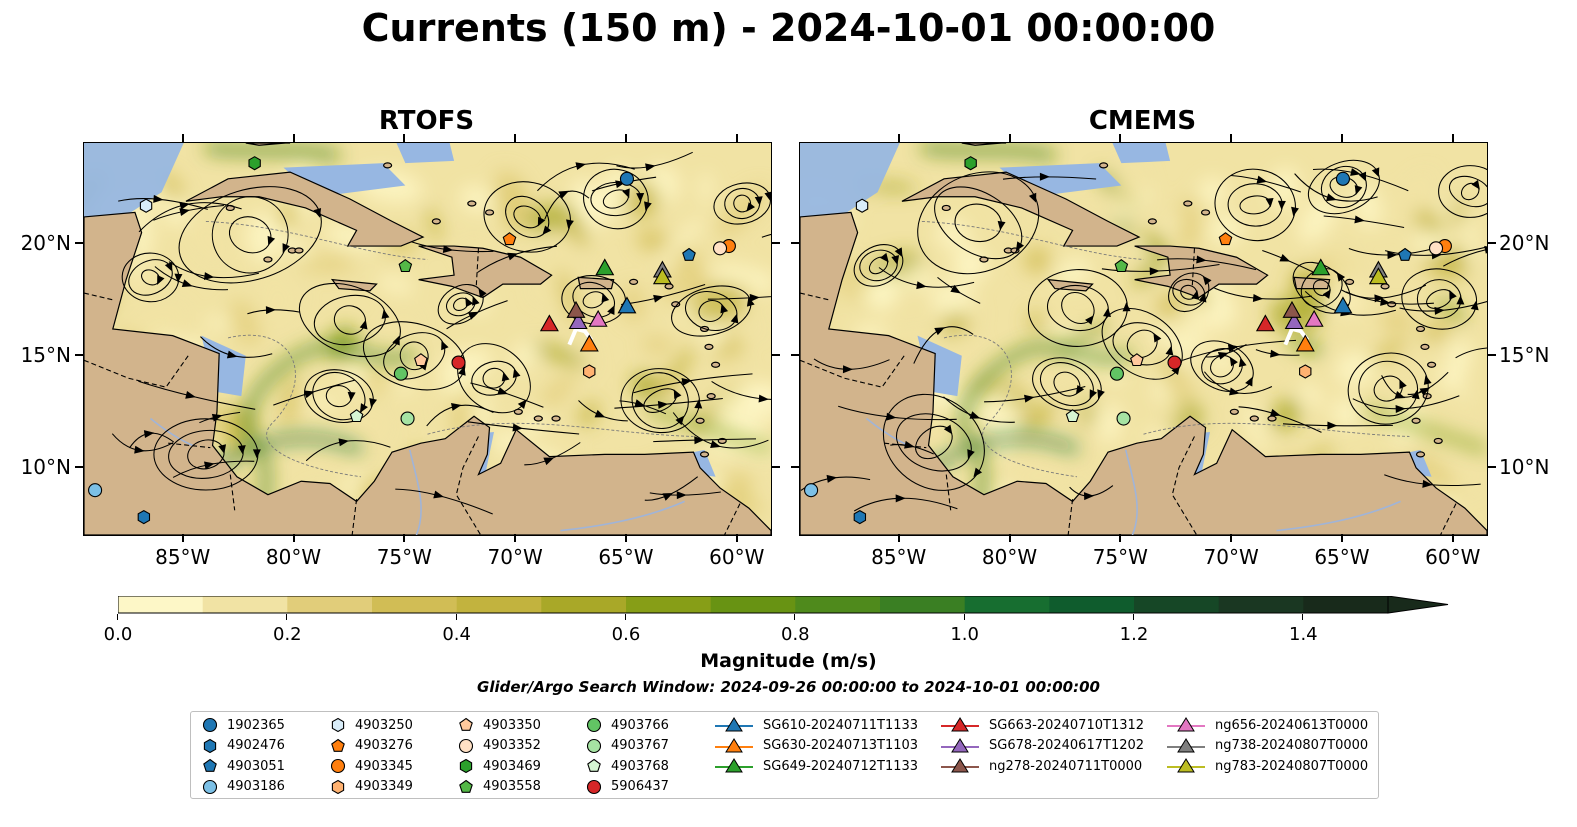 The width and height of the screenshot is (1577, 827). Describe the element at coordinates (426, 121) in the screenshot. I see `panel-title-rtofs: RTOFS` at that location.